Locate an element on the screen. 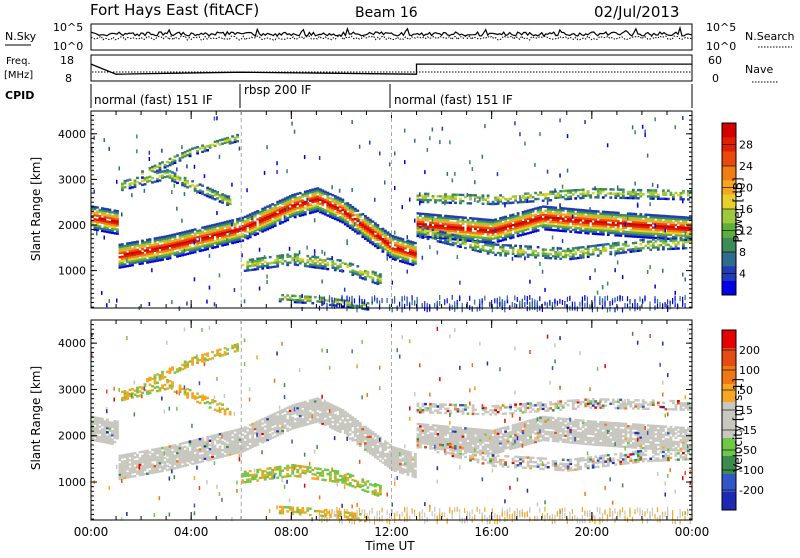 The width and height of the screenshot is (800, 558). beam-title: Beam 16 is located at coordinates (386, 13).